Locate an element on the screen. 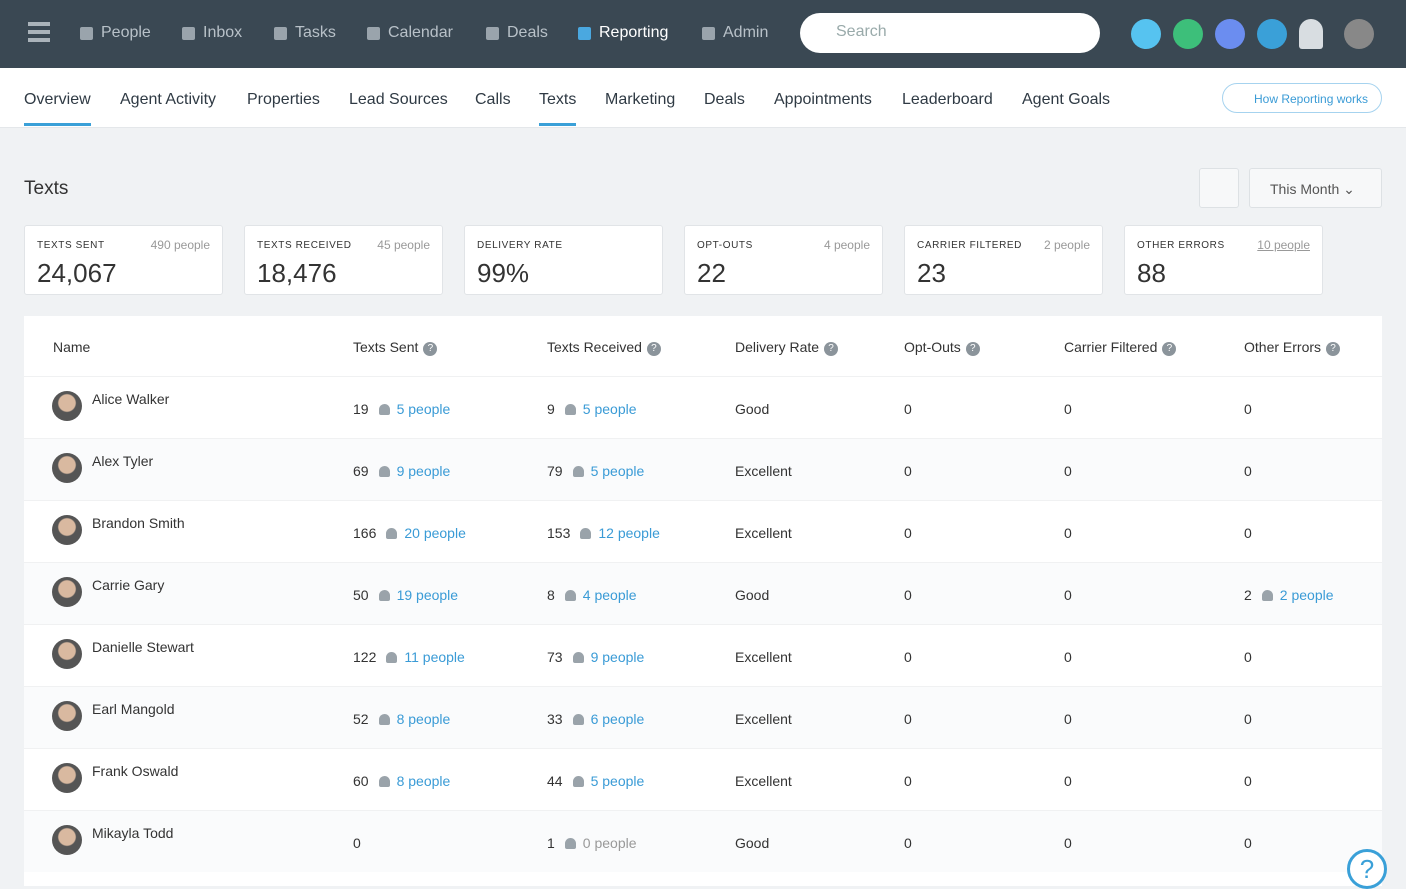 Image resolution: width=1406 pixels, height=889 pixels. logo is located at coordinates (39, 32).